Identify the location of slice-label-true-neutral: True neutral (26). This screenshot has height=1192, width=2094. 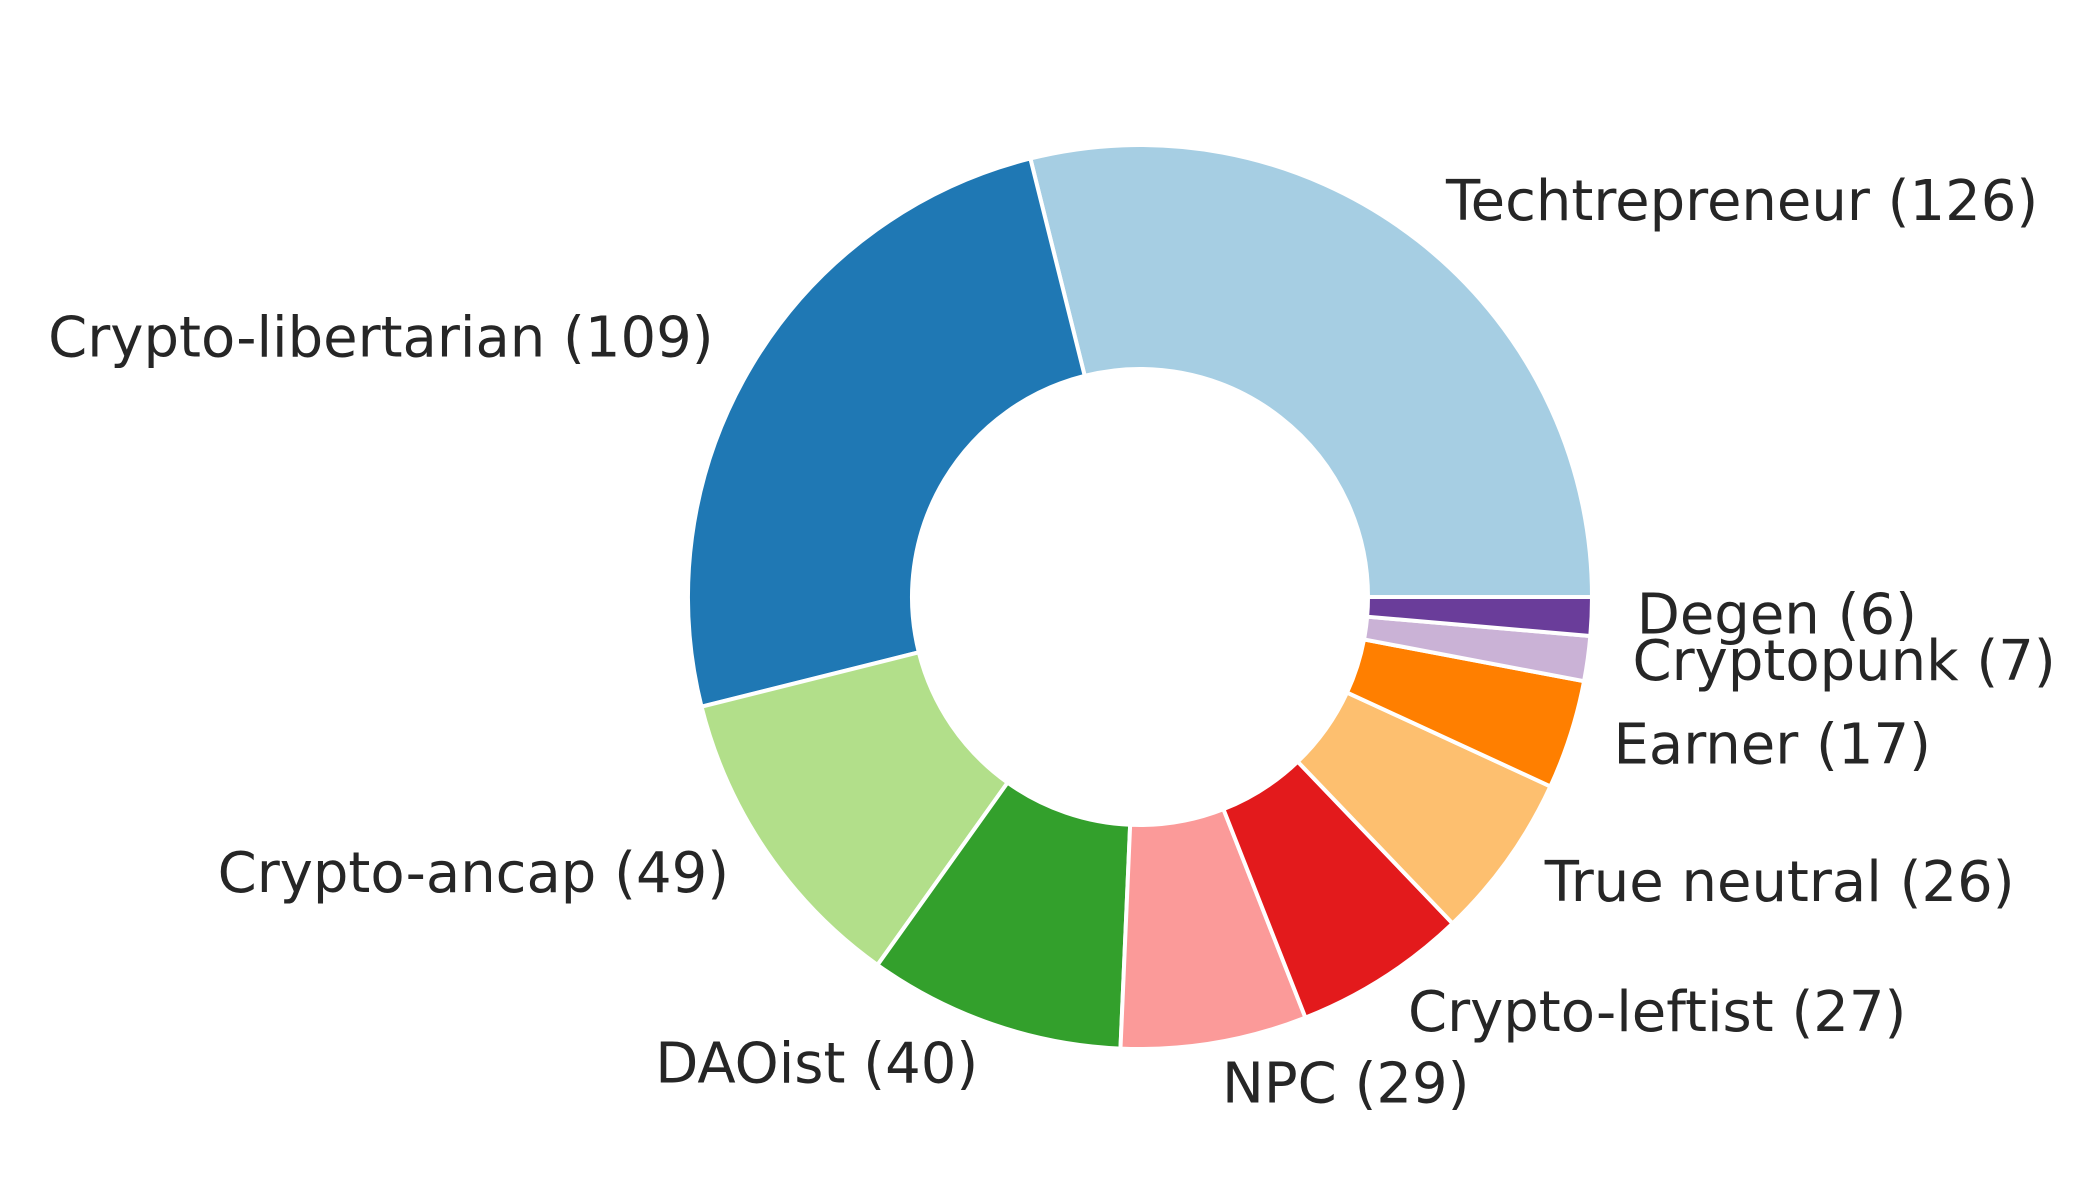
(1779, 882).